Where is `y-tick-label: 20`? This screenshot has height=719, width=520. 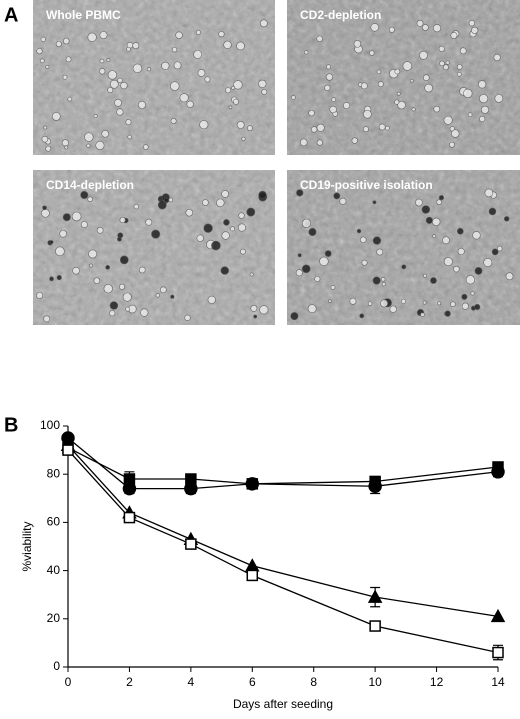
y-tick-label: 20 is located at coordinates (54, 618).